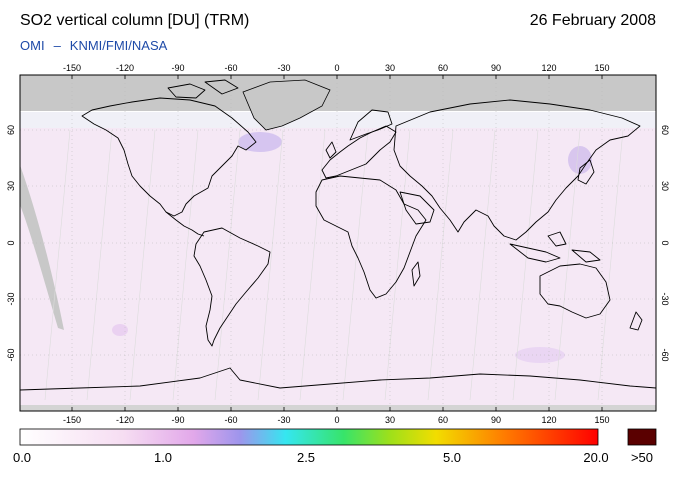 The image size is (676, 480). What do you see at coordinates (596, 457) in the screenshot?
I see `colorbar-label: 20.0` at bounding box center [596, 457].